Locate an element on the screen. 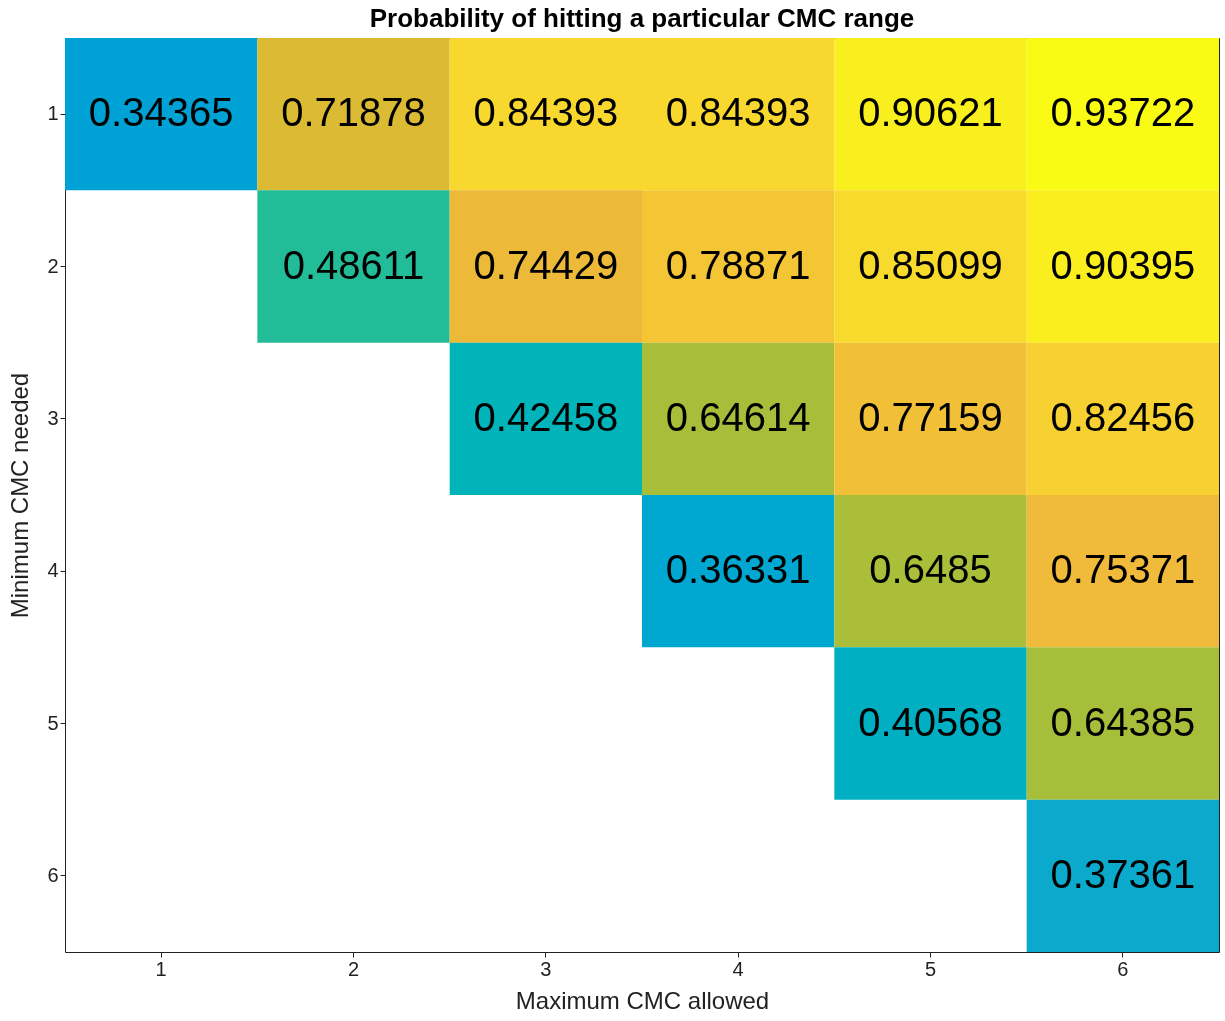  y-tick-label: 3 is located at coordinates (53, 417).